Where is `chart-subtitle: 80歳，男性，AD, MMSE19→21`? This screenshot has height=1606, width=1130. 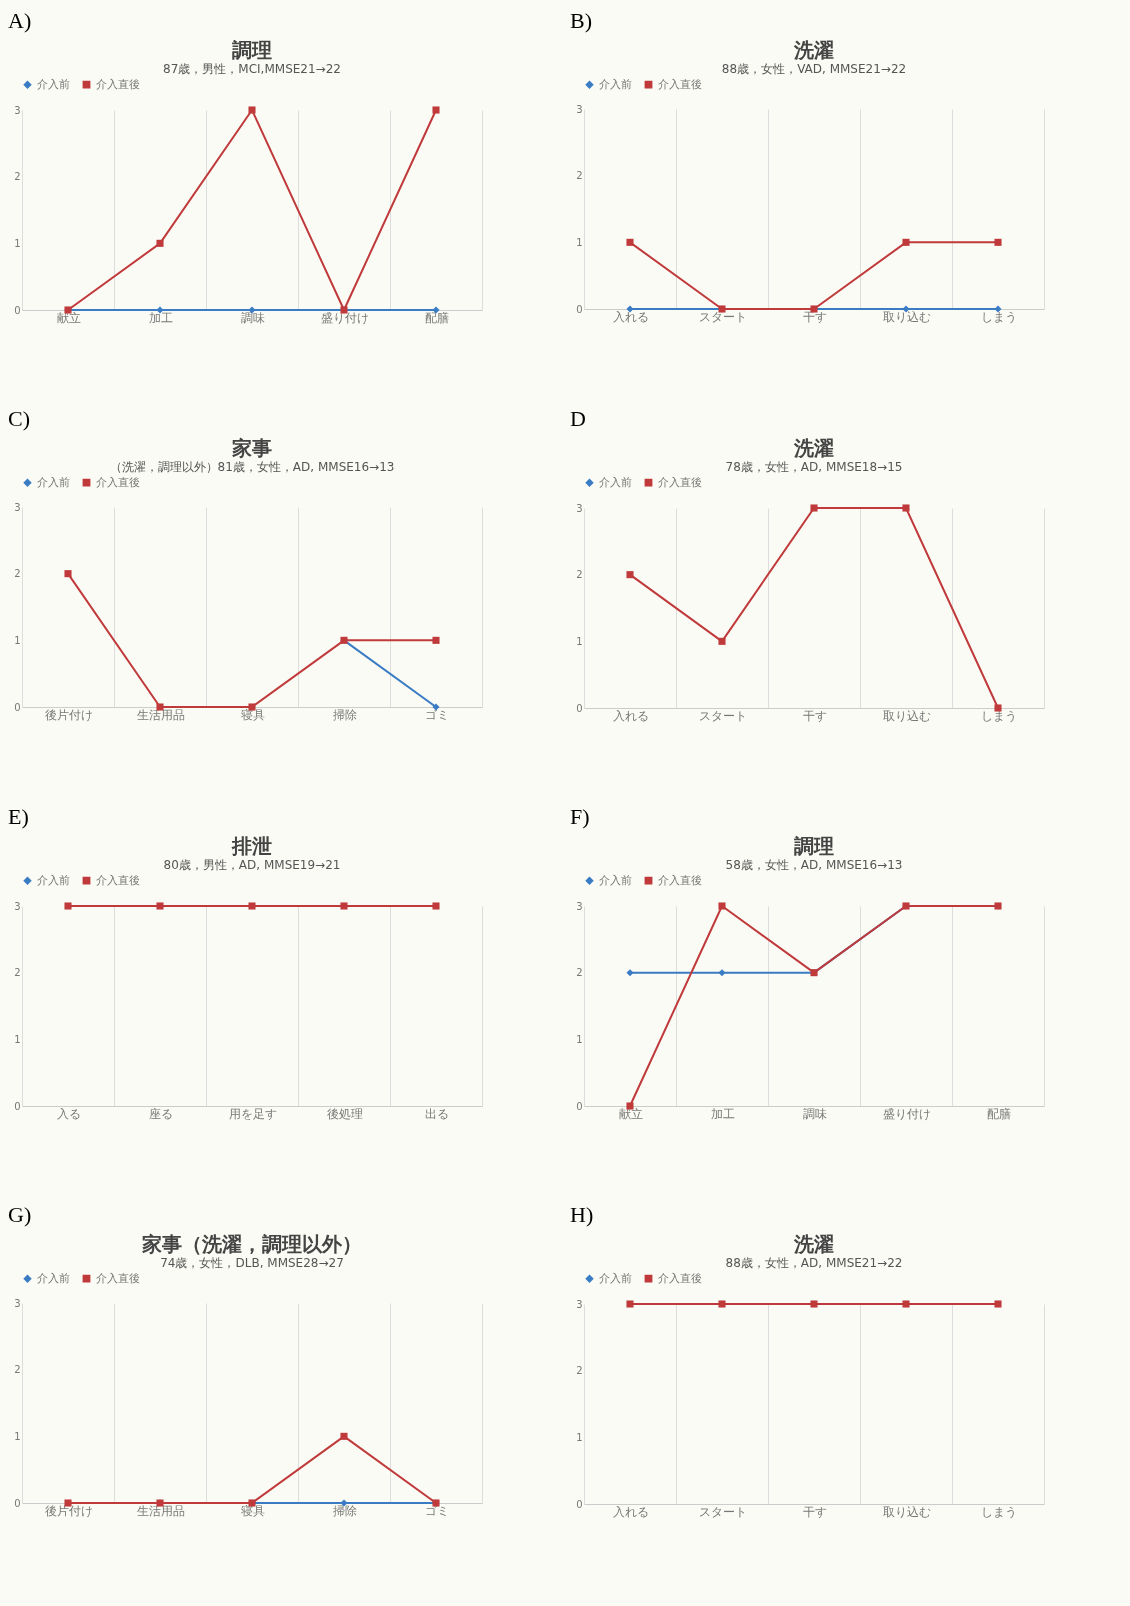 chart-subtitle: 80歳，男性，AD, MMSE19→21 is located at coordinates (252, 865).